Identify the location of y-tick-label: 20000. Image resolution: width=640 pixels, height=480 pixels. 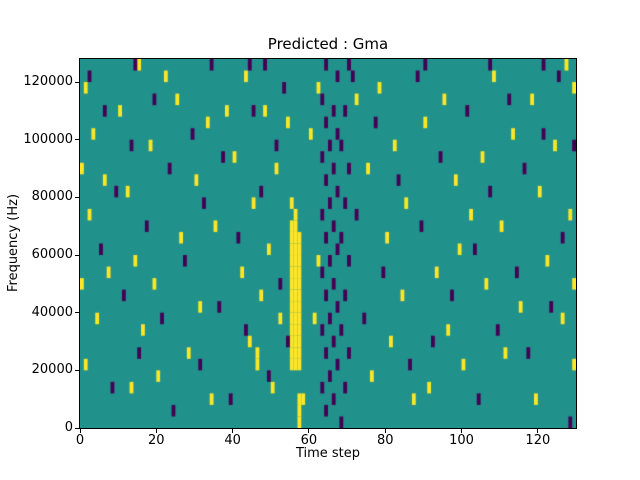
(52, 370).